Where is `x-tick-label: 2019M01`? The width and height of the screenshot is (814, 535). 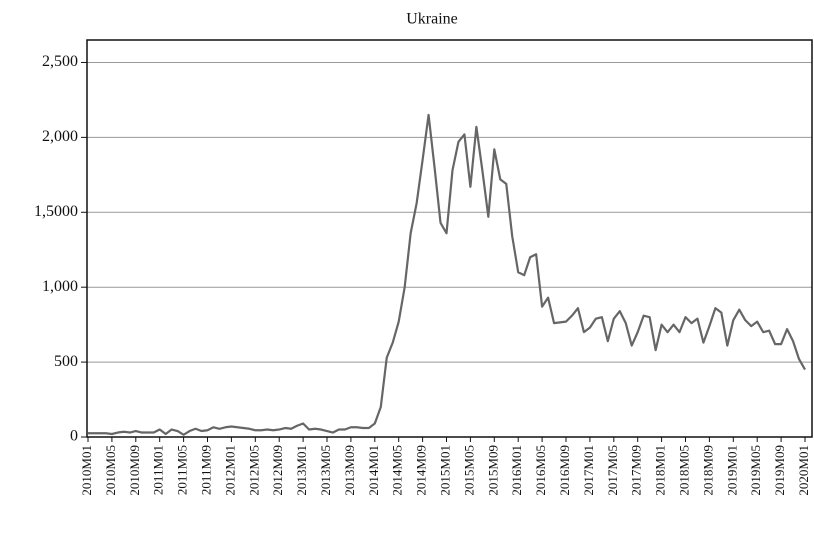
x-tick-label: 2019M01 is located at coordinates (731, 470).